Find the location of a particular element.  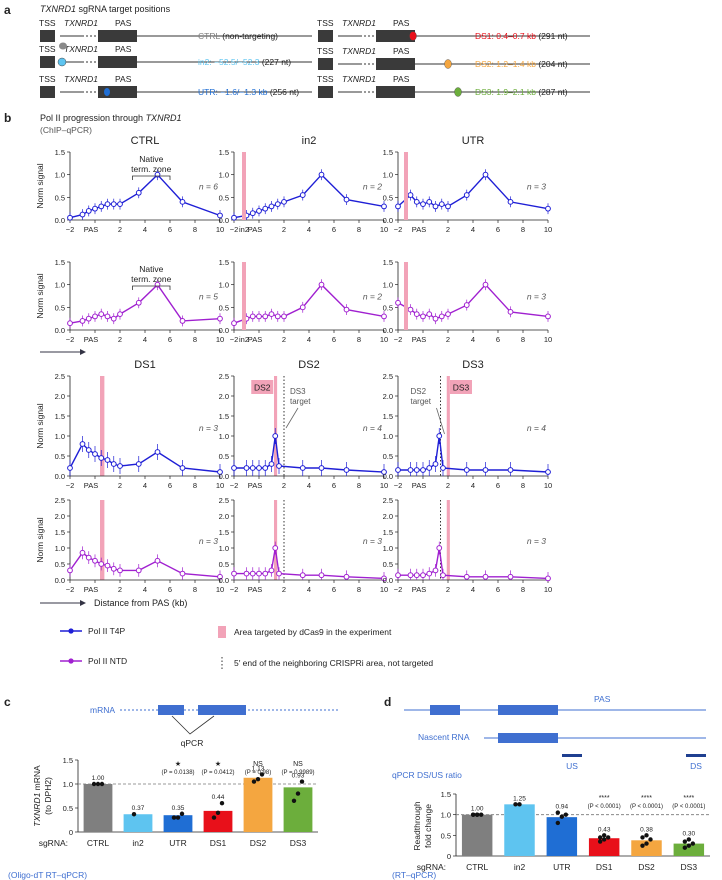

chart-title: UTR is located at coordinates (473, 141).